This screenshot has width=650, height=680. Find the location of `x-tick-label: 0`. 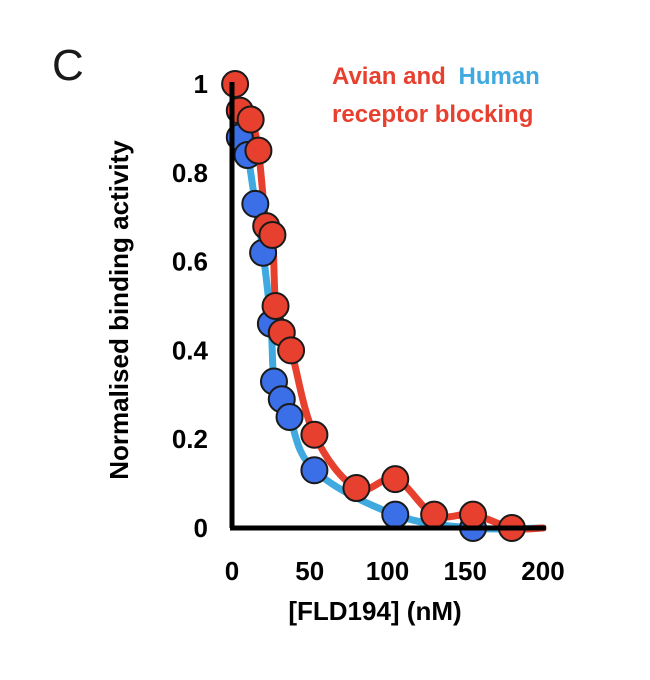

x-tick-label: 0 is located at coordinates (232, 571).